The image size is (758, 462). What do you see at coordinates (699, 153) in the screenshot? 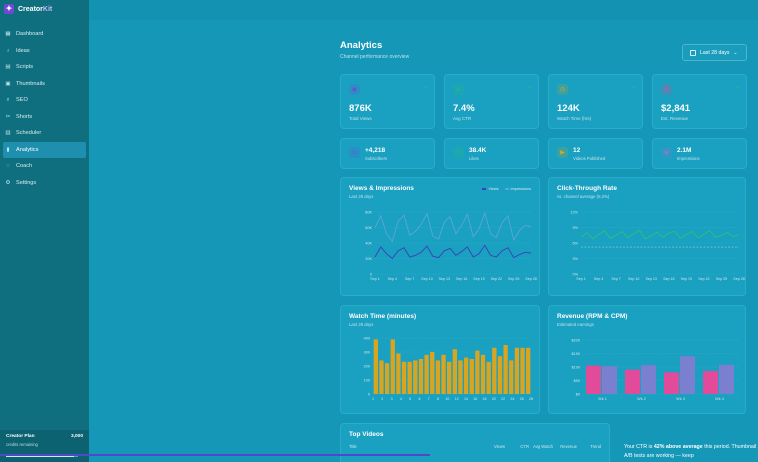
I see `stat-card: ◉ 2.1M Impressions` at bounding box center [699, 153].